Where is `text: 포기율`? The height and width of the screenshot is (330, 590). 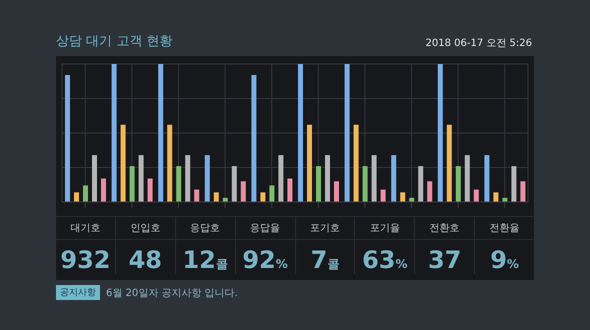 text: 포기율 is located at coordinates (384, 228).